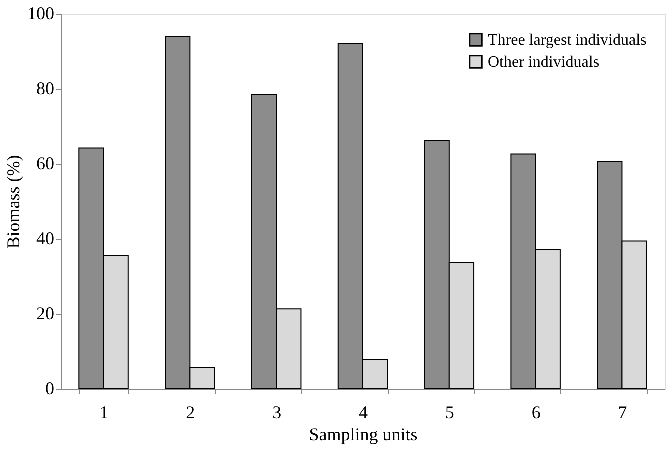 This screenshot has width=670, height=449. I want to click on legend-label: Three largest individuals, so click(567, 40).